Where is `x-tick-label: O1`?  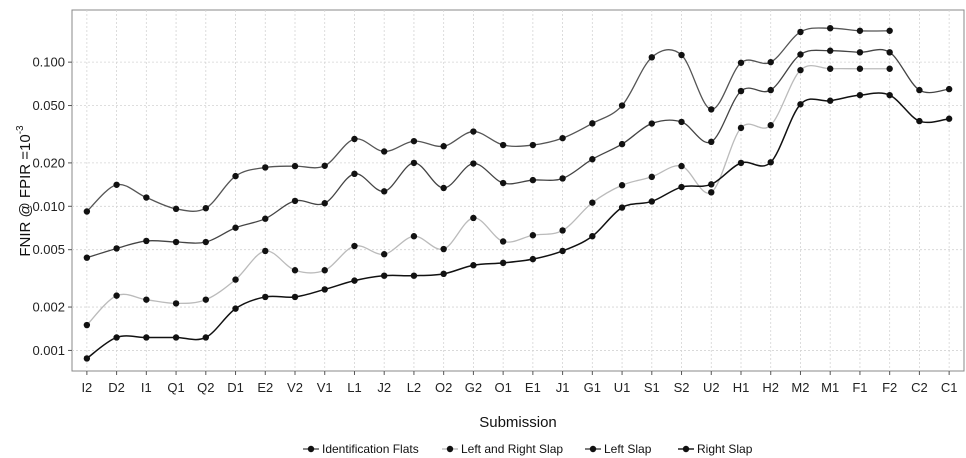 x-tick-label: O1 is located at coordinates (502, 387).